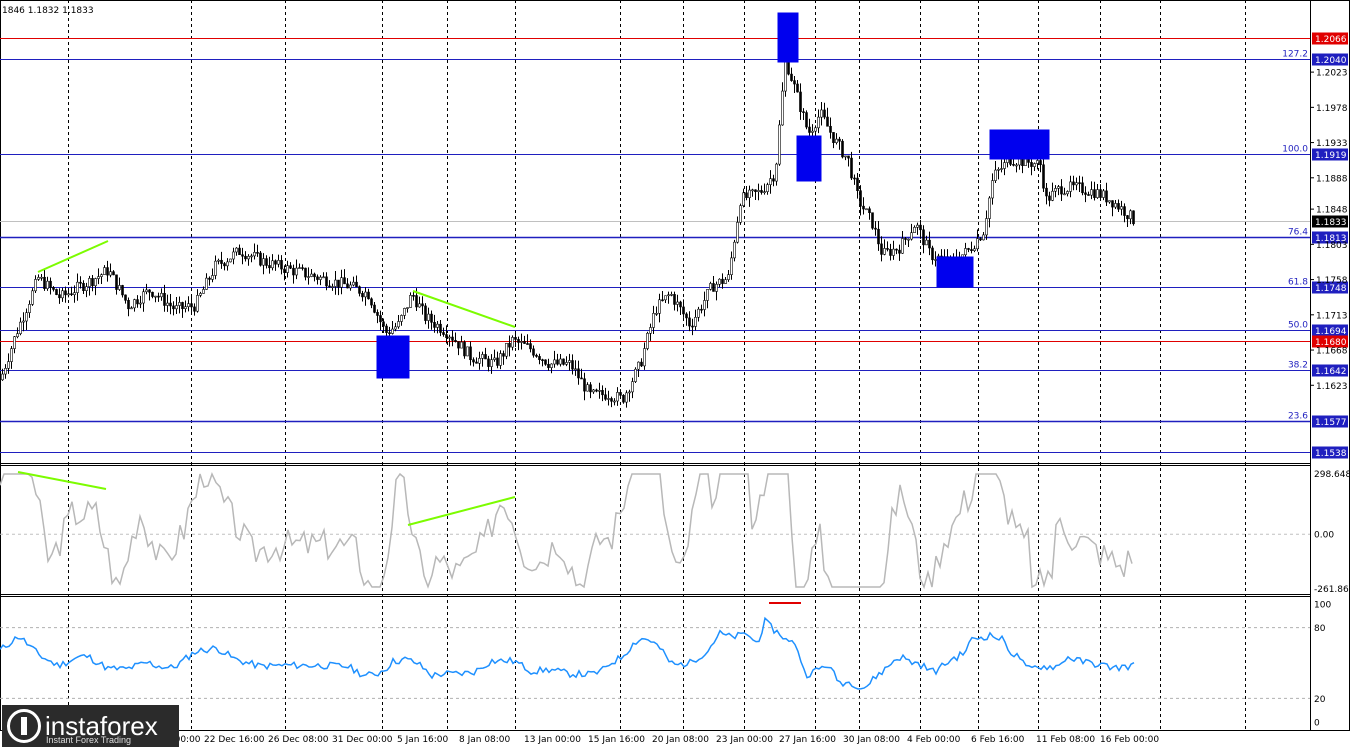 The width and height of the screenshot is (1350, 750). I want to click on price-level-label: 1.2040, so click(1331, 61).